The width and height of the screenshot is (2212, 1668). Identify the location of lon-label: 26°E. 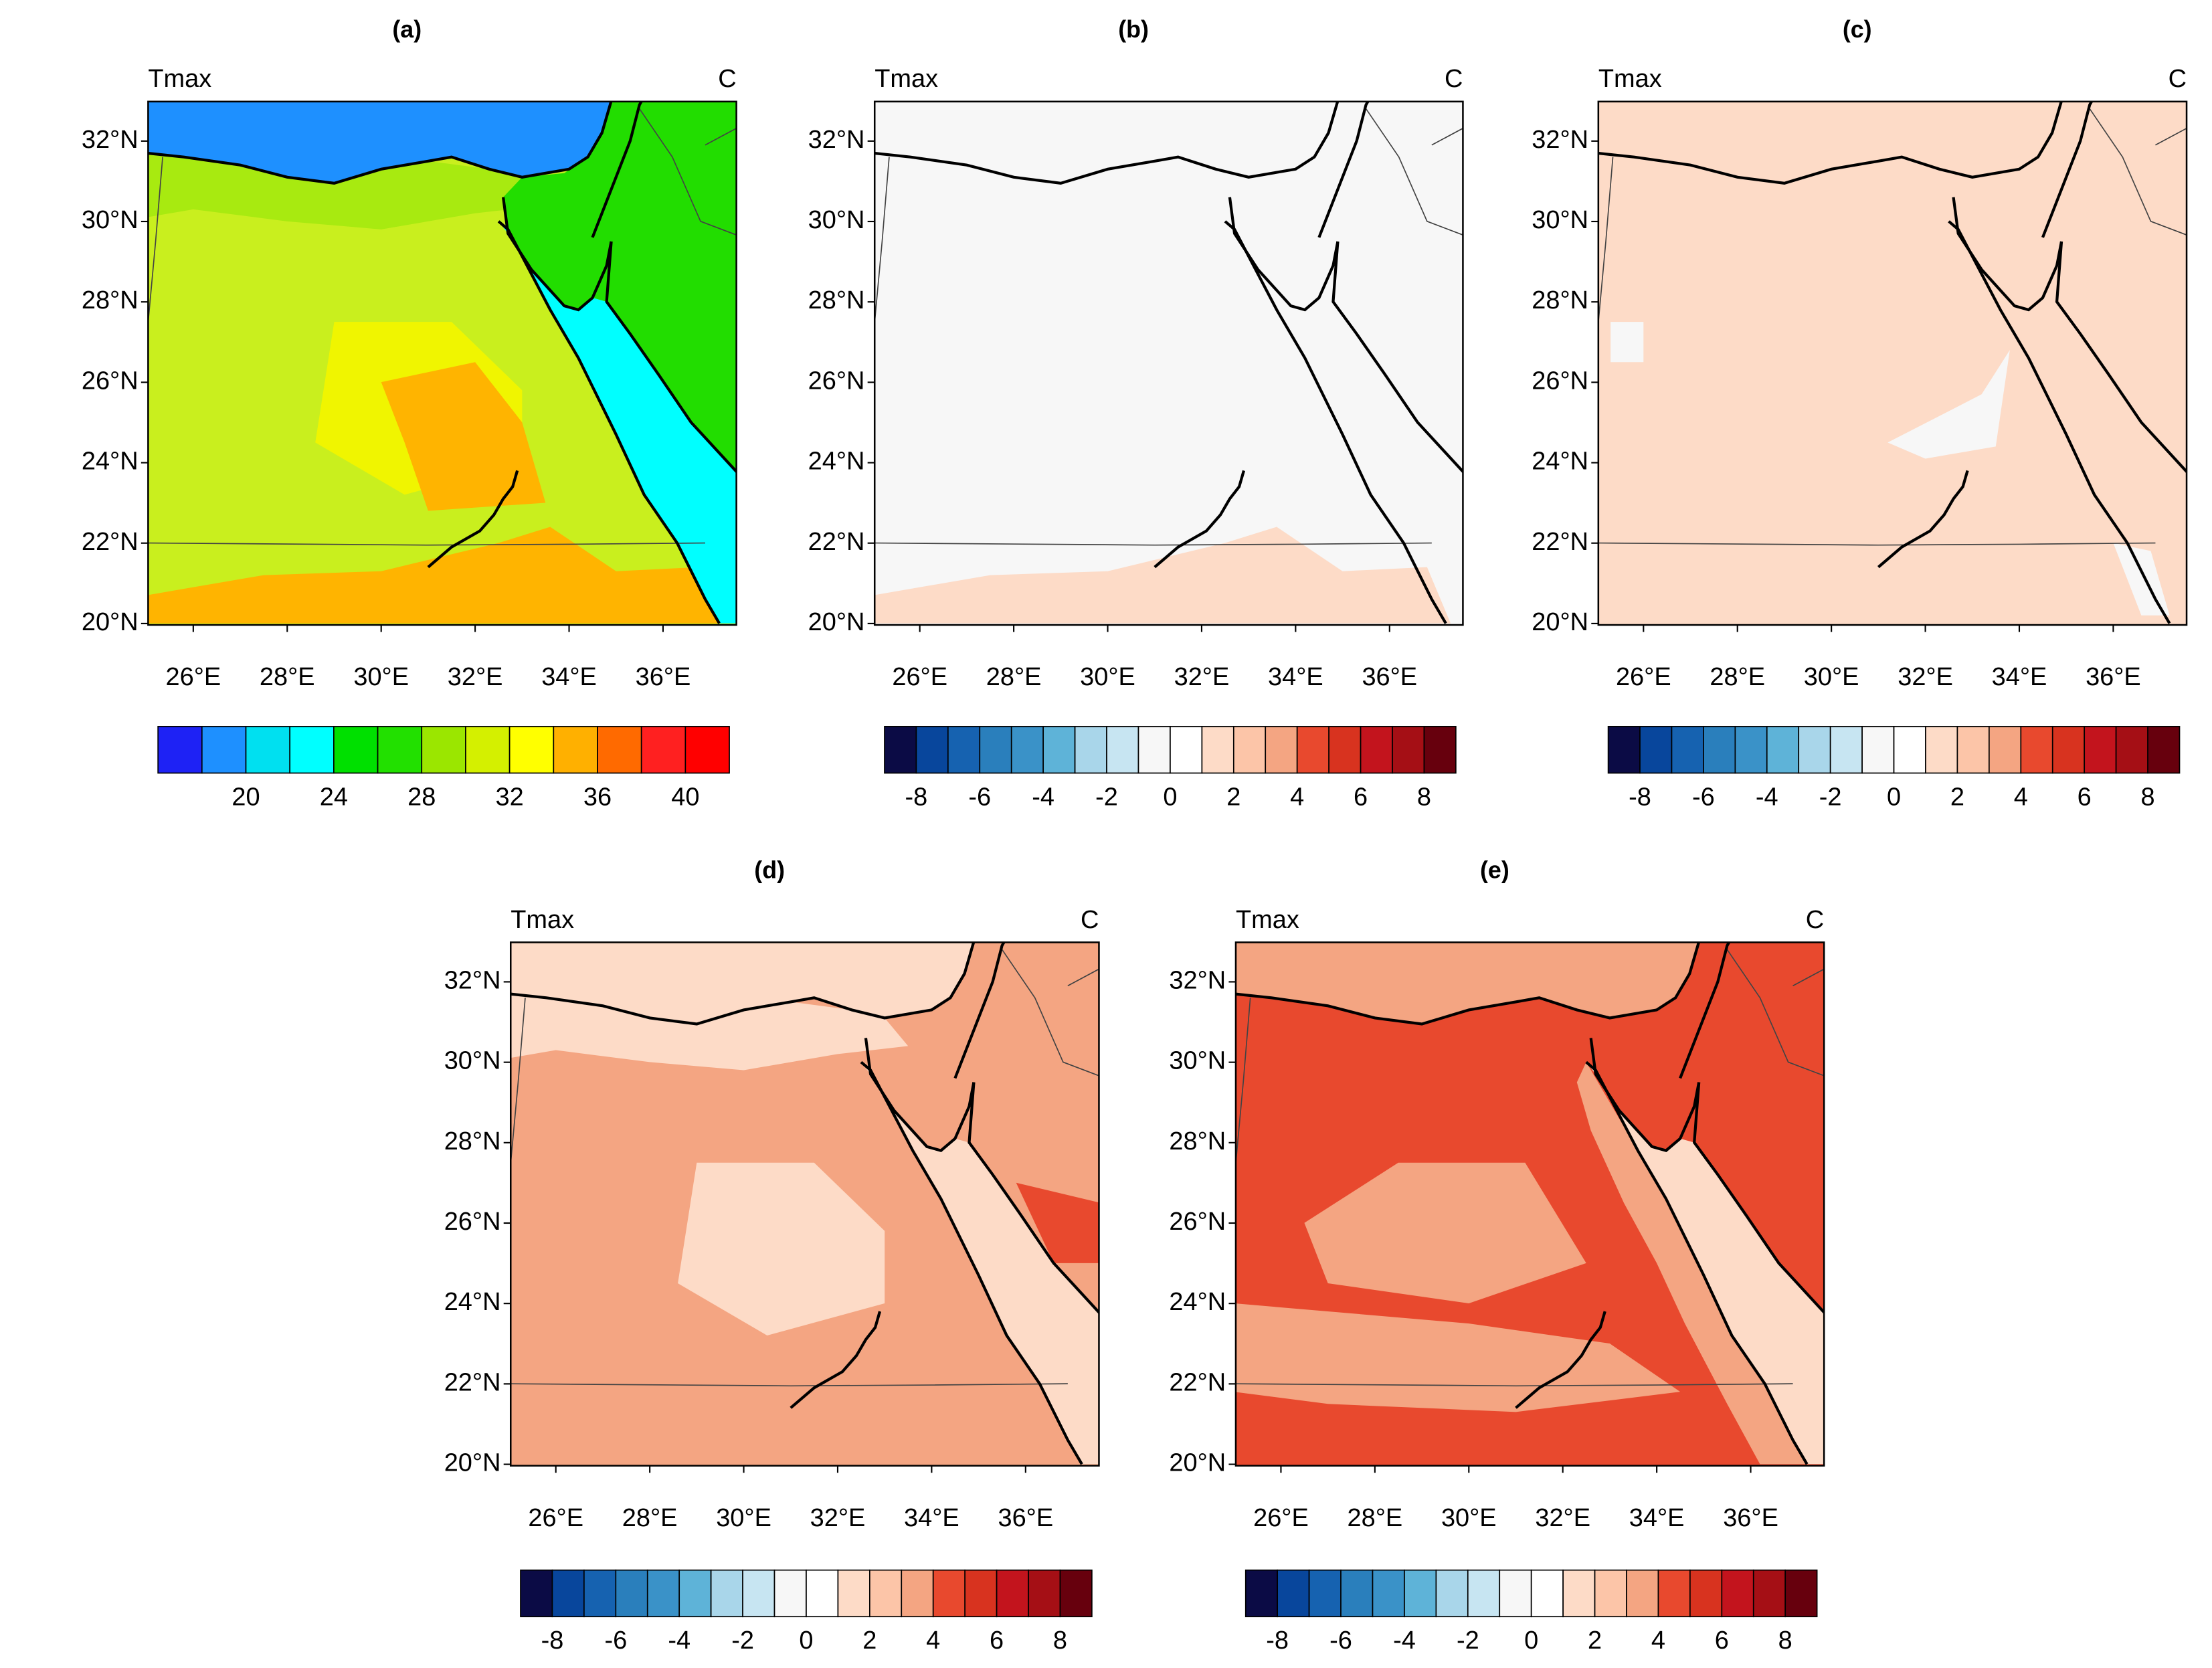
(1281, 1518).